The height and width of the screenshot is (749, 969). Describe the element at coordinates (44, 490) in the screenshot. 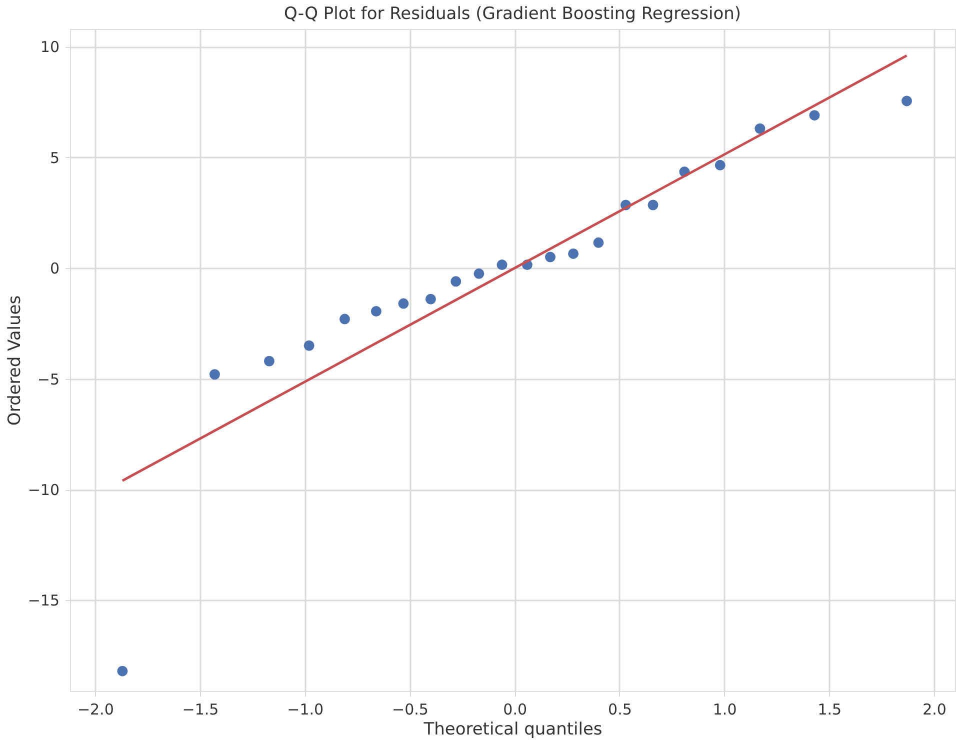

I see `y-tick-label: −10` at that location.